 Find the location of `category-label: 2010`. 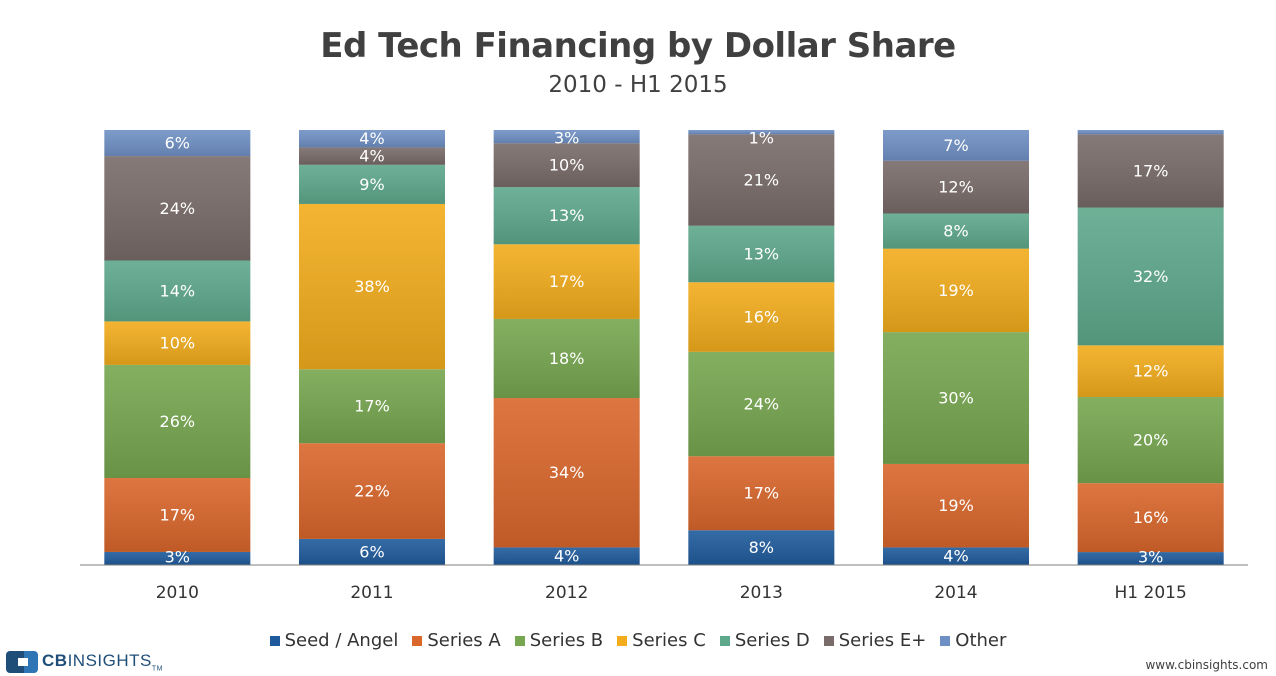

category-label: 2010 is located at coordinates (177, 593).